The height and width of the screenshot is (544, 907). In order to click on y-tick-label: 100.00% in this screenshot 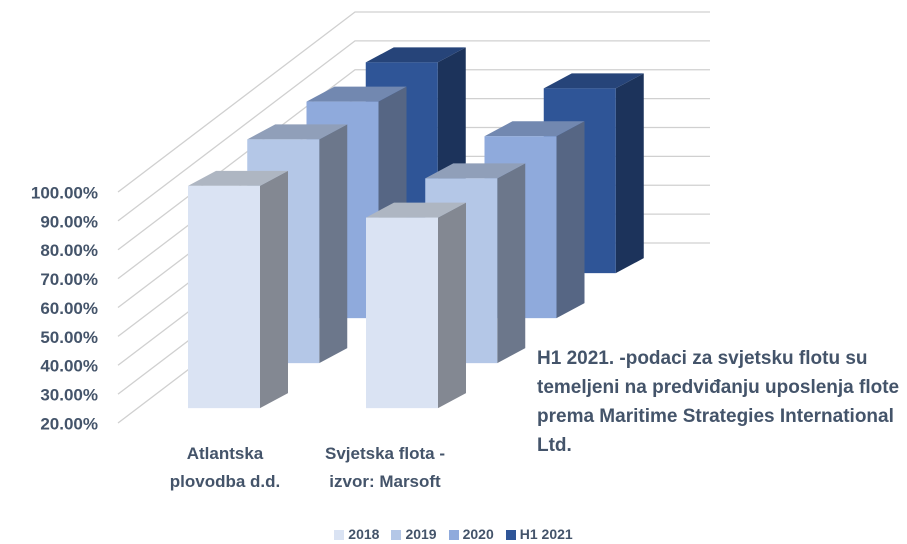, I will do `click(64, 192)`.